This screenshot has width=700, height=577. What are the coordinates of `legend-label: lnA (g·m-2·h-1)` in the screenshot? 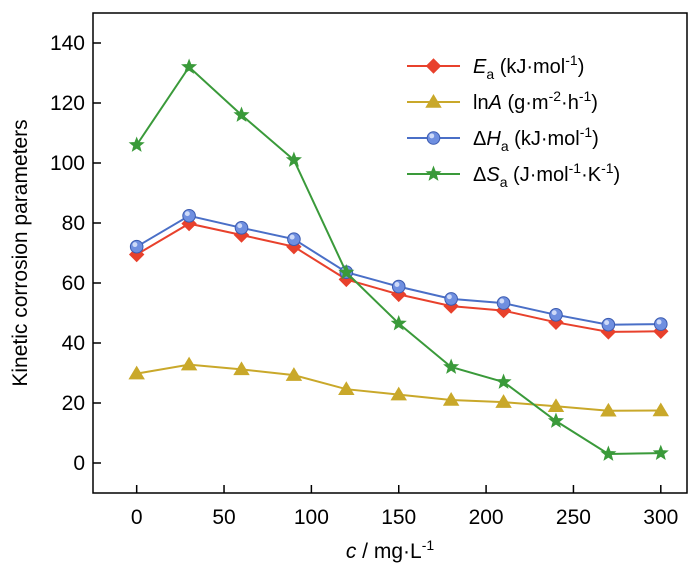 It's located at (535, 101).